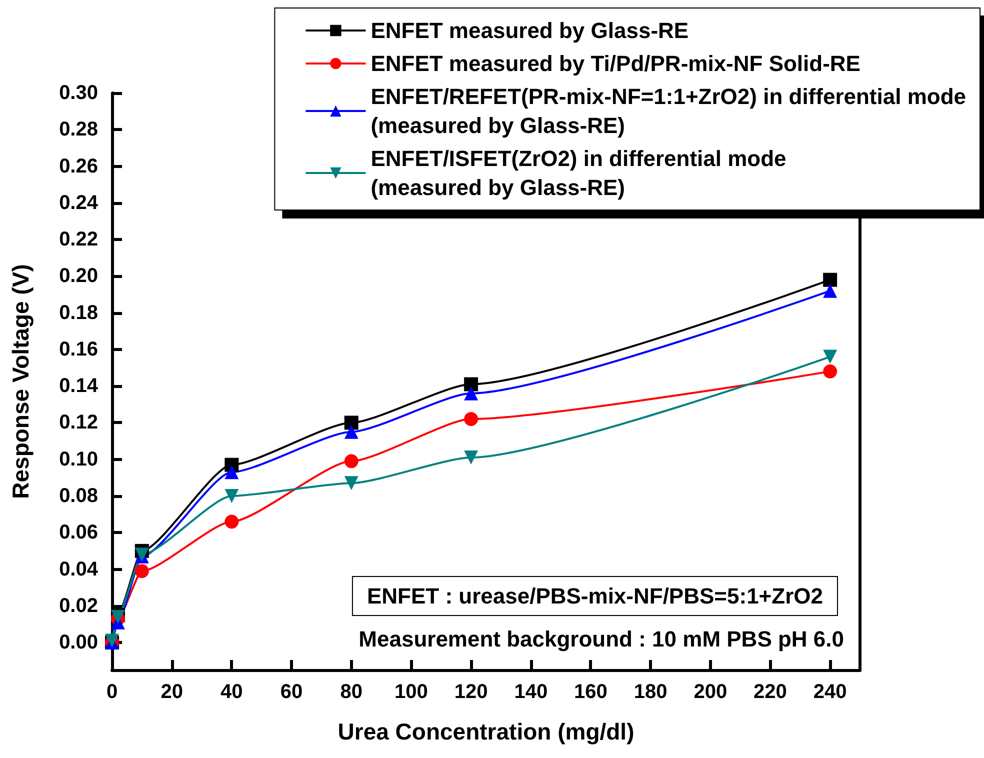  I want to click on y-tick-label: 0.02, so click(78, 605).